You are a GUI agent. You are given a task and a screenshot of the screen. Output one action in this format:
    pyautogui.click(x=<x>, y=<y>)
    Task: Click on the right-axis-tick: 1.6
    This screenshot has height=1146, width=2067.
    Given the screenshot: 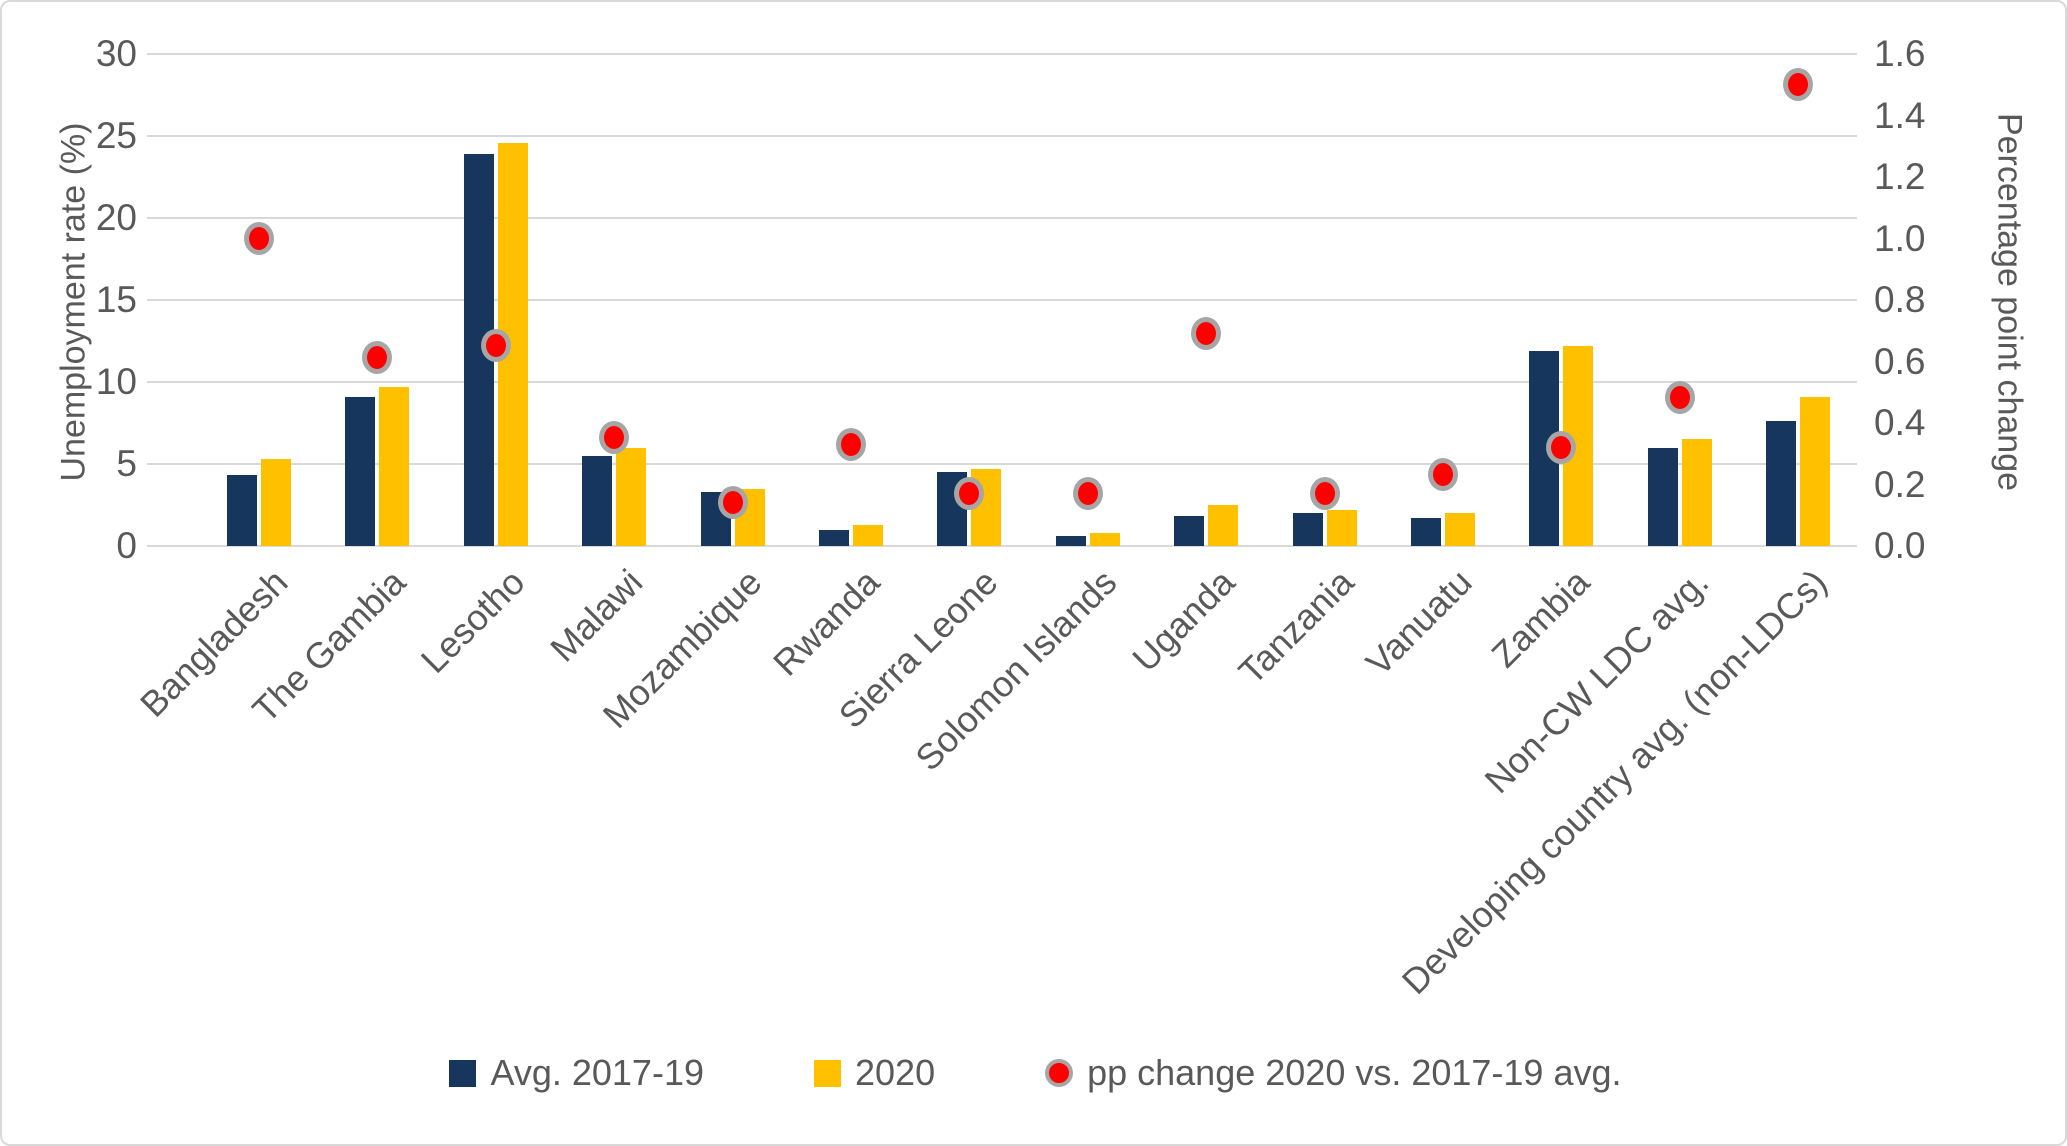 What is the action you would take?
    pyautogui.click(x=1900, y=53)
    